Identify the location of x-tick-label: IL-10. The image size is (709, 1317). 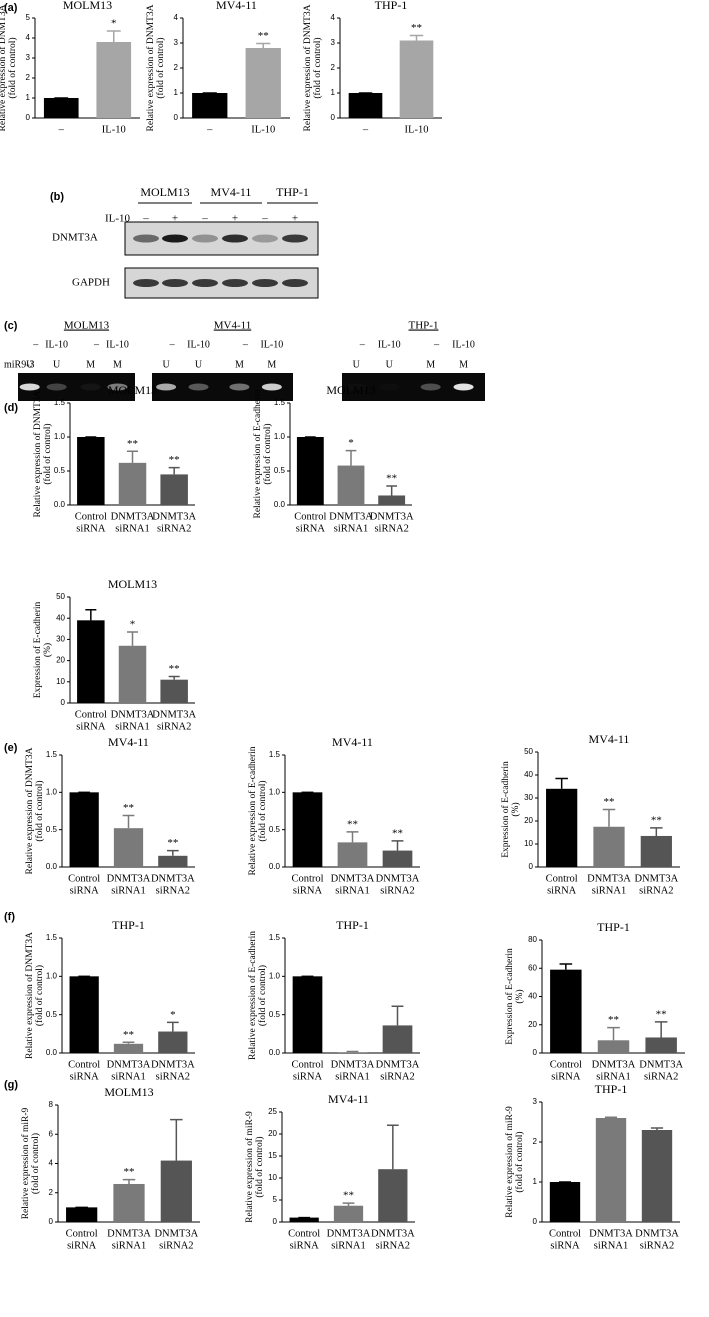
(417, 129).